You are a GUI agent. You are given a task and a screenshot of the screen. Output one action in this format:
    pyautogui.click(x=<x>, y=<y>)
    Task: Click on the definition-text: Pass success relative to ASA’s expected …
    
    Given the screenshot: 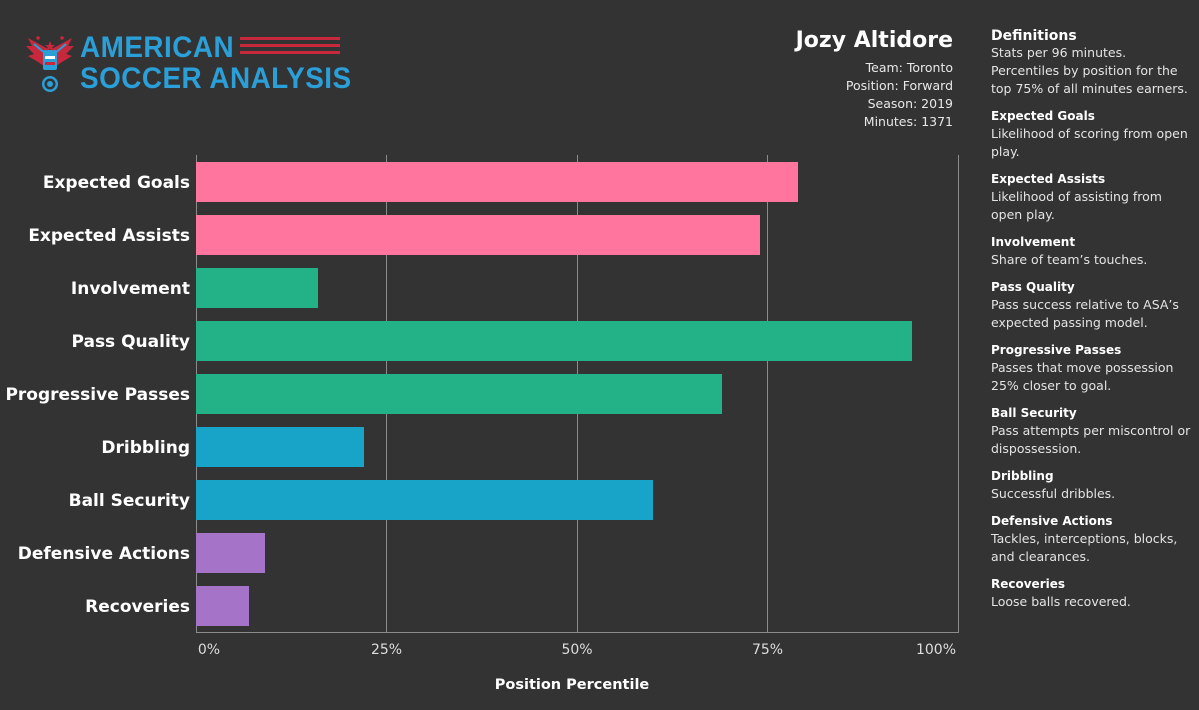 What is the action you would take?
    pyautogui.click(x=1085, y=313)
    